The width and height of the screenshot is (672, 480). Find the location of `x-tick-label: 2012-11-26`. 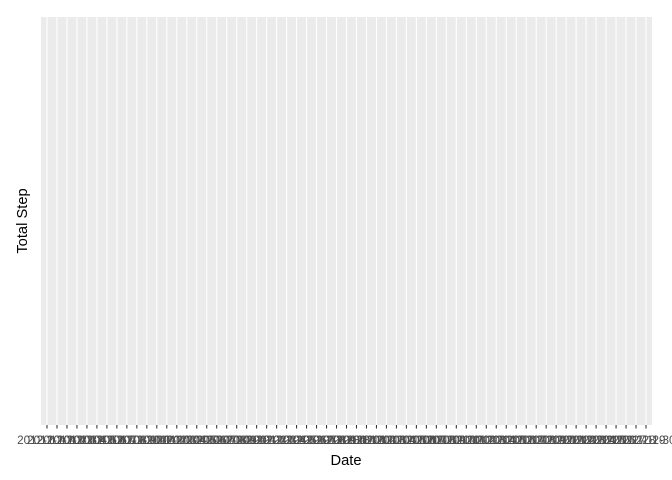

x-tick-label: 2012-11-26 is located at coordinates (606, 440).